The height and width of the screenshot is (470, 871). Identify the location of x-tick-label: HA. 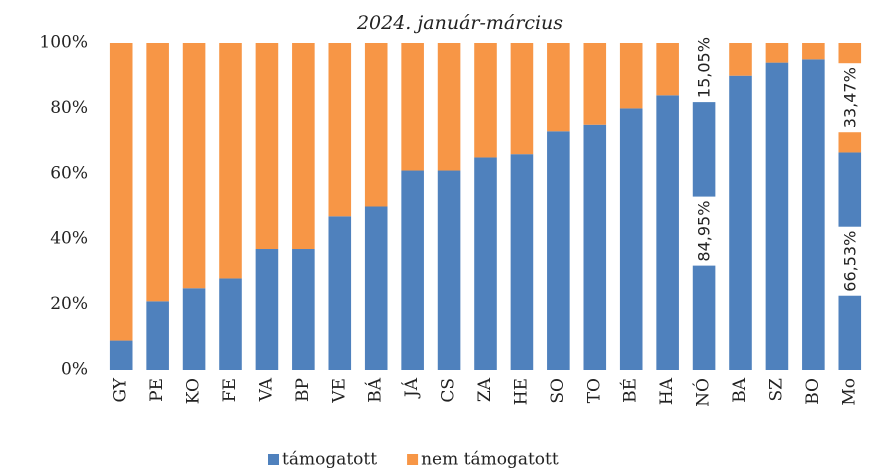
(667, 391).